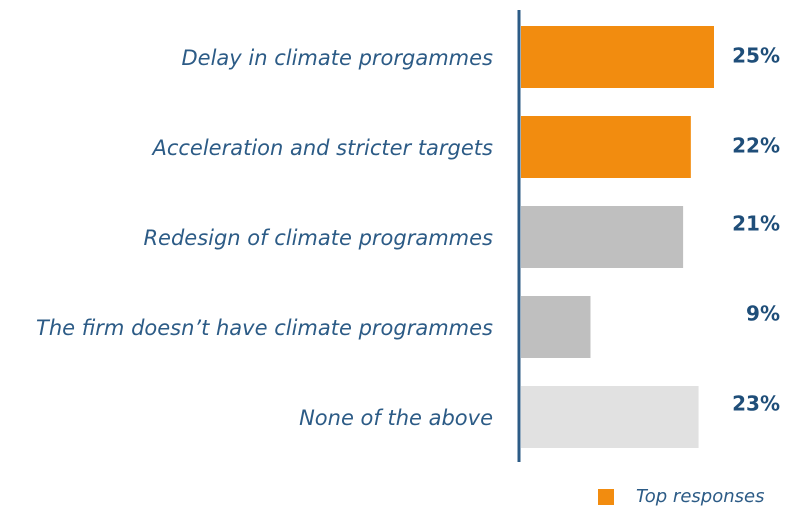 The image size is (785, 517). Describe the element at coordinates (321, 148) in the screenshot. I see `category-label: Acceleration and stricter targets` at that location.